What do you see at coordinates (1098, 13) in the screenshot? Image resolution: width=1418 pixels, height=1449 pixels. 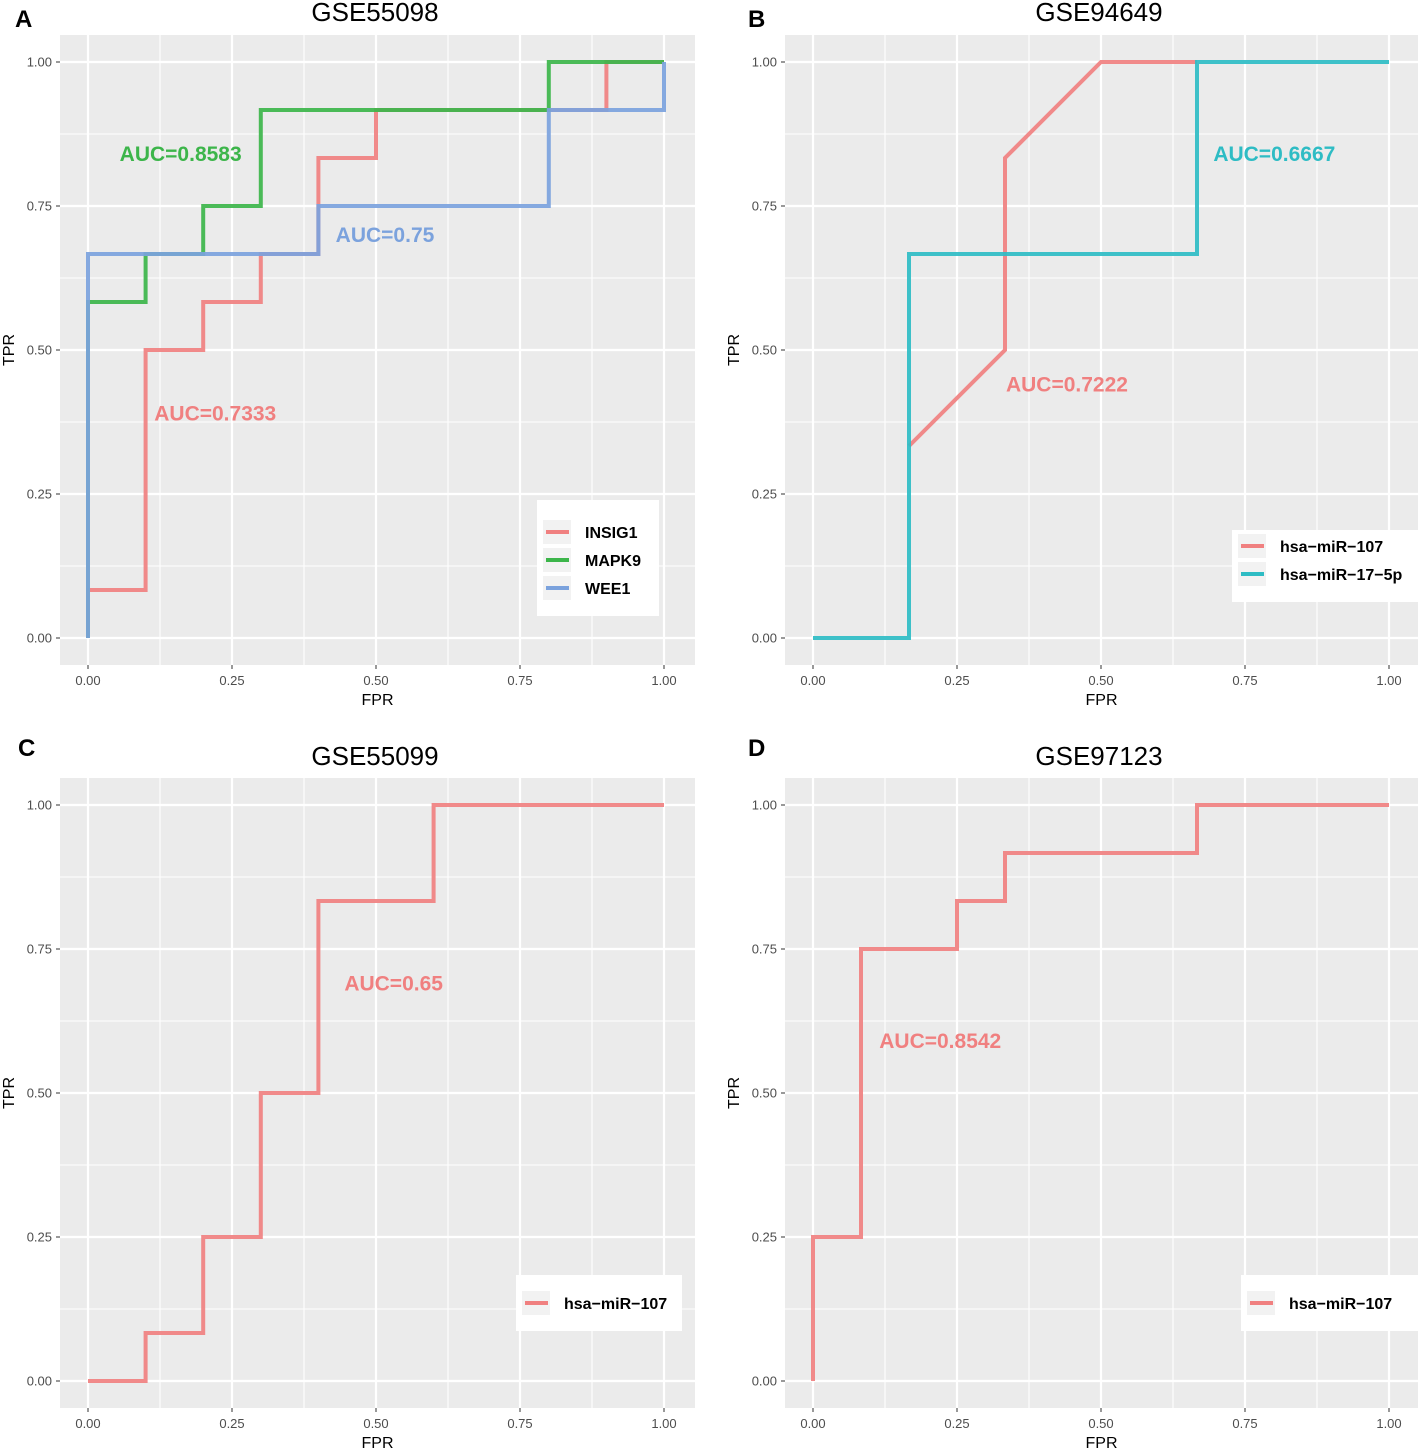 I see `chart-title: GSE94649` at bounding box center [1098, 13].